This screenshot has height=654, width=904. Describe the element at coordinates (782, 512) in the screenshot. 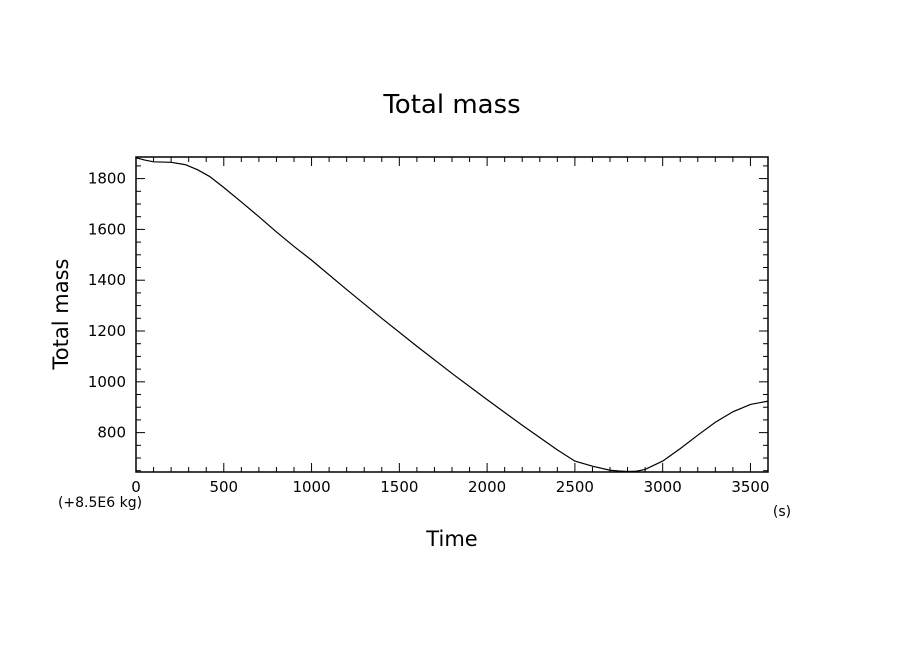

I see `x-unit-label: (s)` at that location.